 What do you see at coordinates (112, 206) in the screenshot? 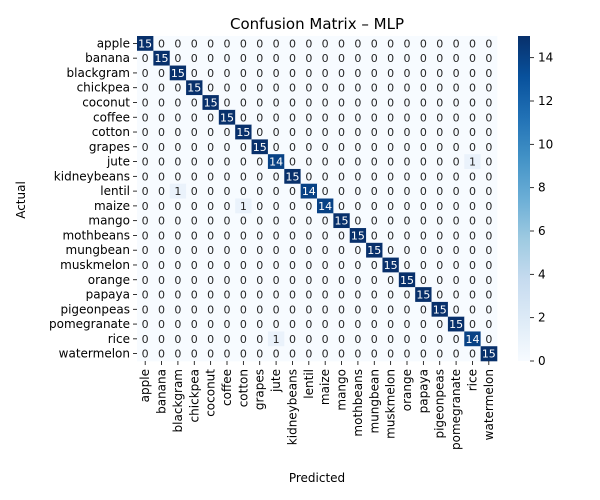
I see `y-tick-label: maize` at bounding box center [112, 206].